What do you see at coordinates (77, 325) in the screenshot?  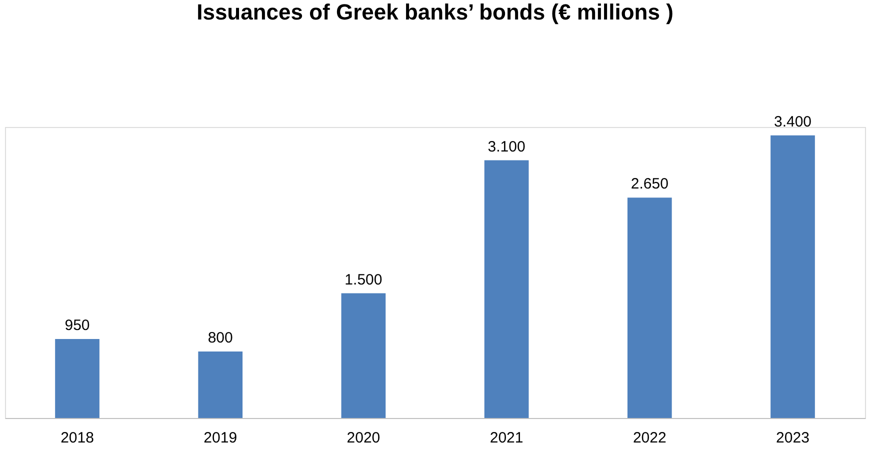 I see `data-label: 950` at bounding box center [77, 325].